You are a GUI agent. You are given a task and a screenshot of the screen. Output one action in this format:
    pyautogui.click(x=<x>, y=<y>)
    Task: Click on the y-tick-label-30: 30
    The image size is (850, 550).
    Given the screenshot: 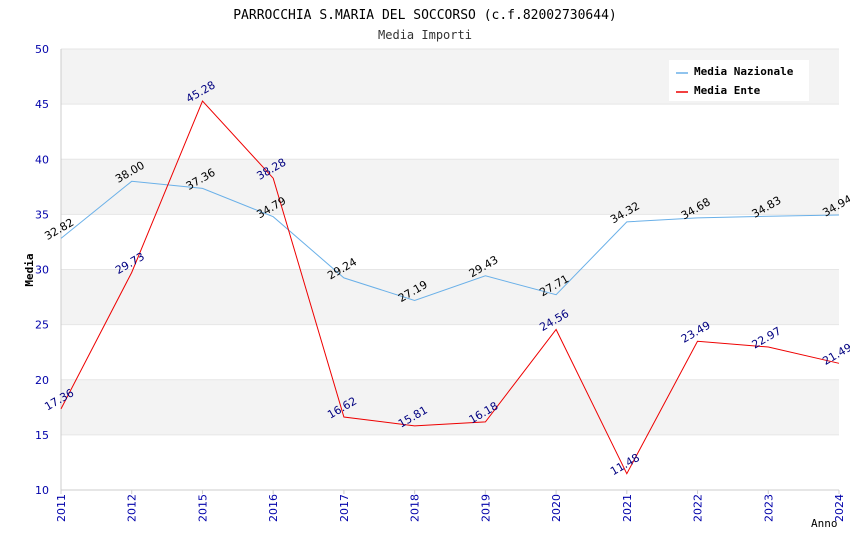 What is the action you would take?
    pyautogui.click(x=42, y=270)
    